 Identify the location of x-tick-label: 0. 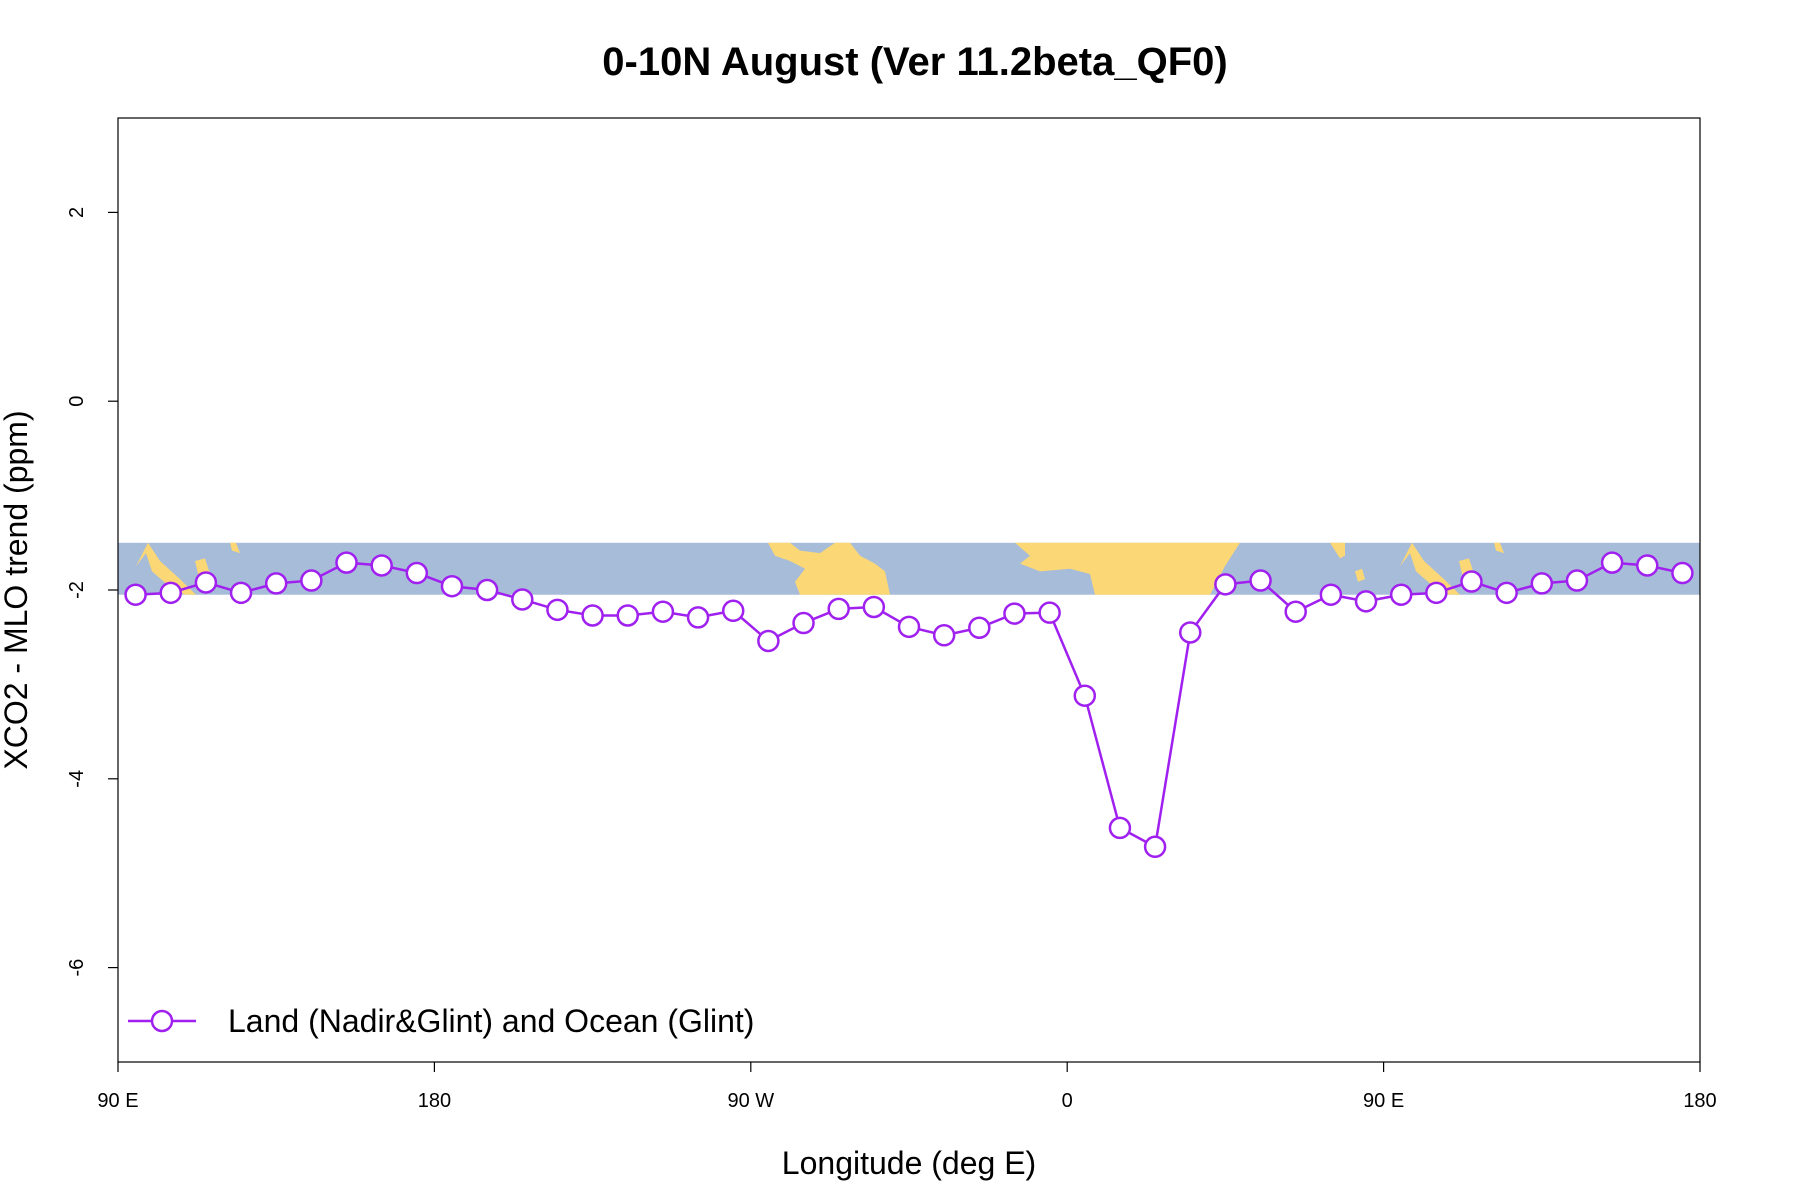
(1067, 1101).